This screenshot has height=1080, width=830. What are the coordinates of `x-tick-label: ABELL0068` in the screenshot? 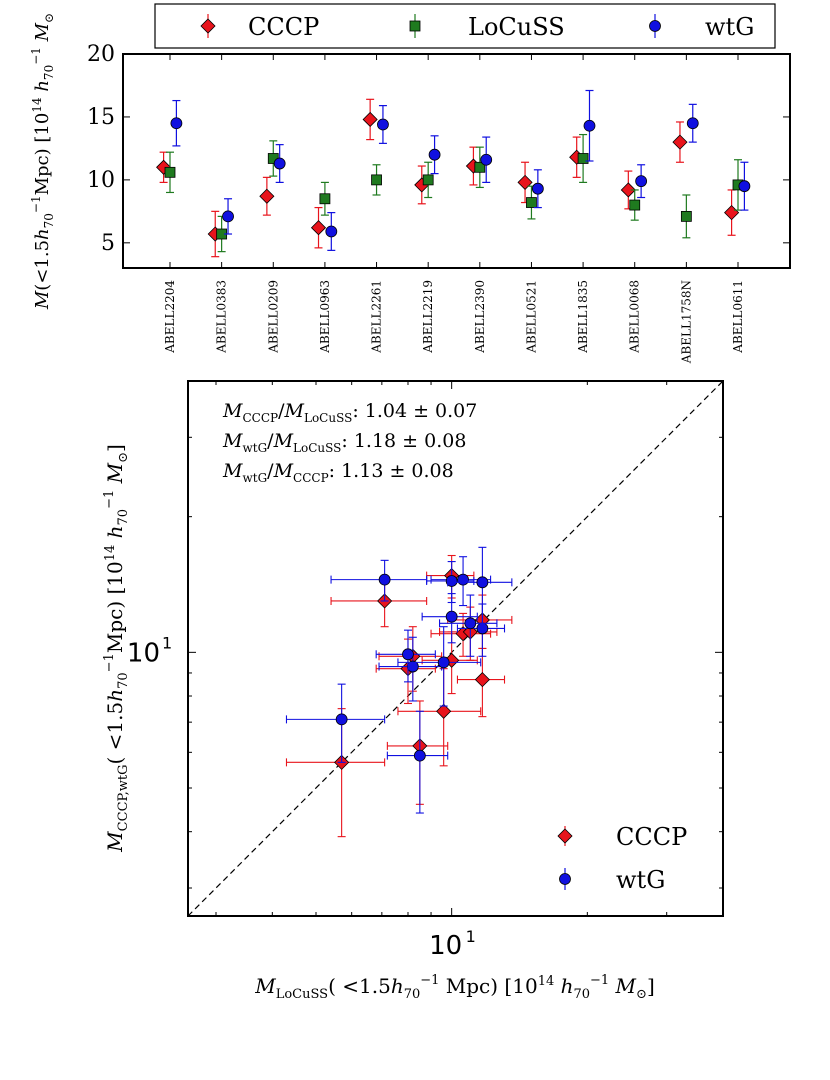 It's located at (635, 317).